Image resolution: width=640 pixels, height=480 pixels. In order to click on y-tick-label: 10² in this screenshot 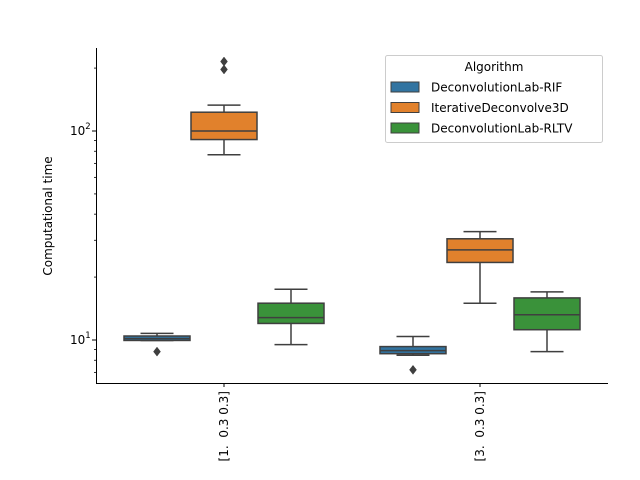, I will do `click(80, 130)`.